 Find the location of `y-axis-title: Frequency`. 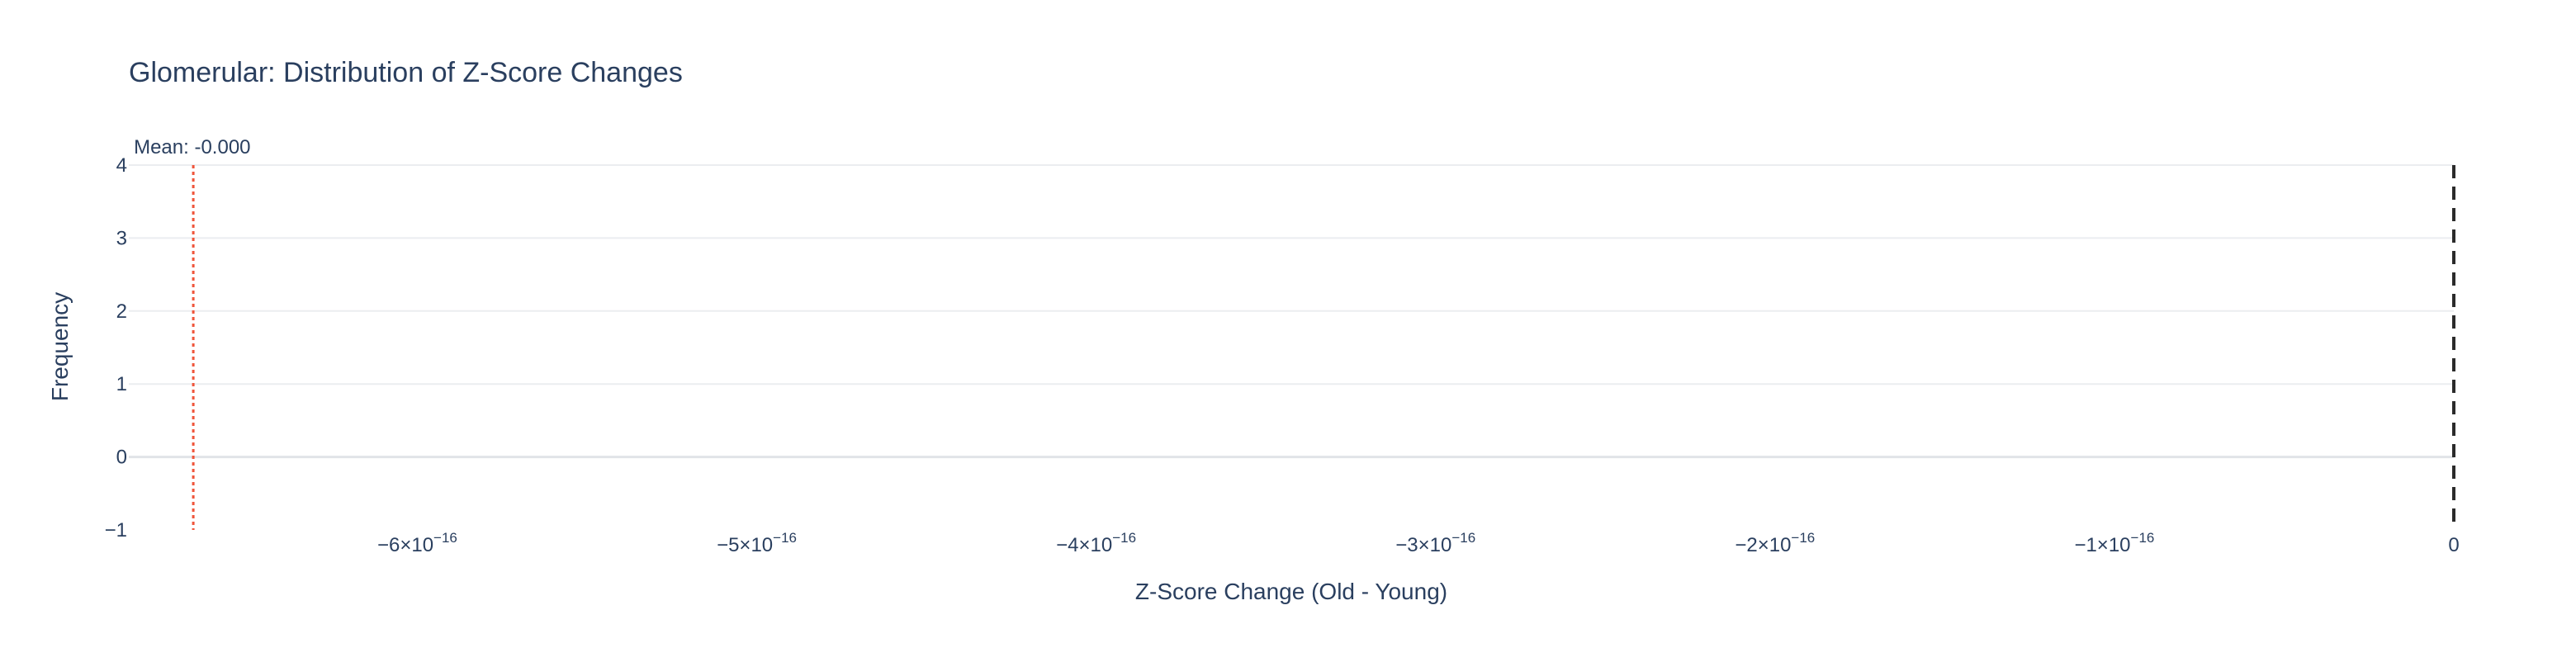

y-axis-title: Frequency is located at coordinates (60, 346).